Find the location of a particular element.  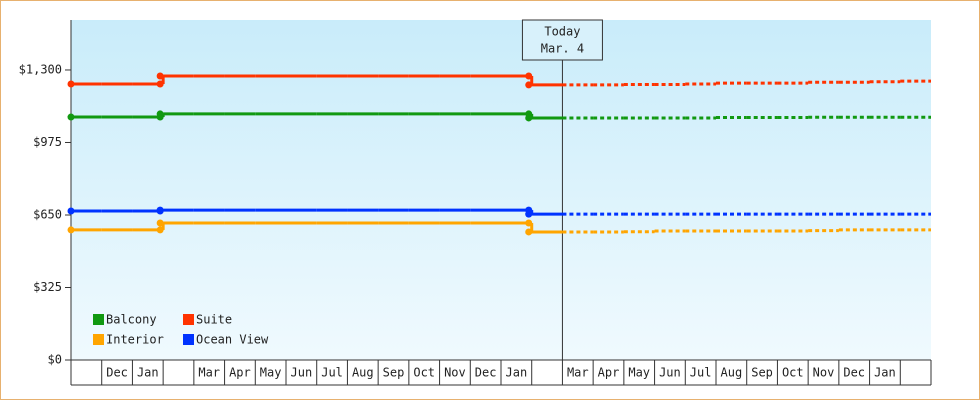

y-tick-label: $325 is located at coordinates (47, 287).